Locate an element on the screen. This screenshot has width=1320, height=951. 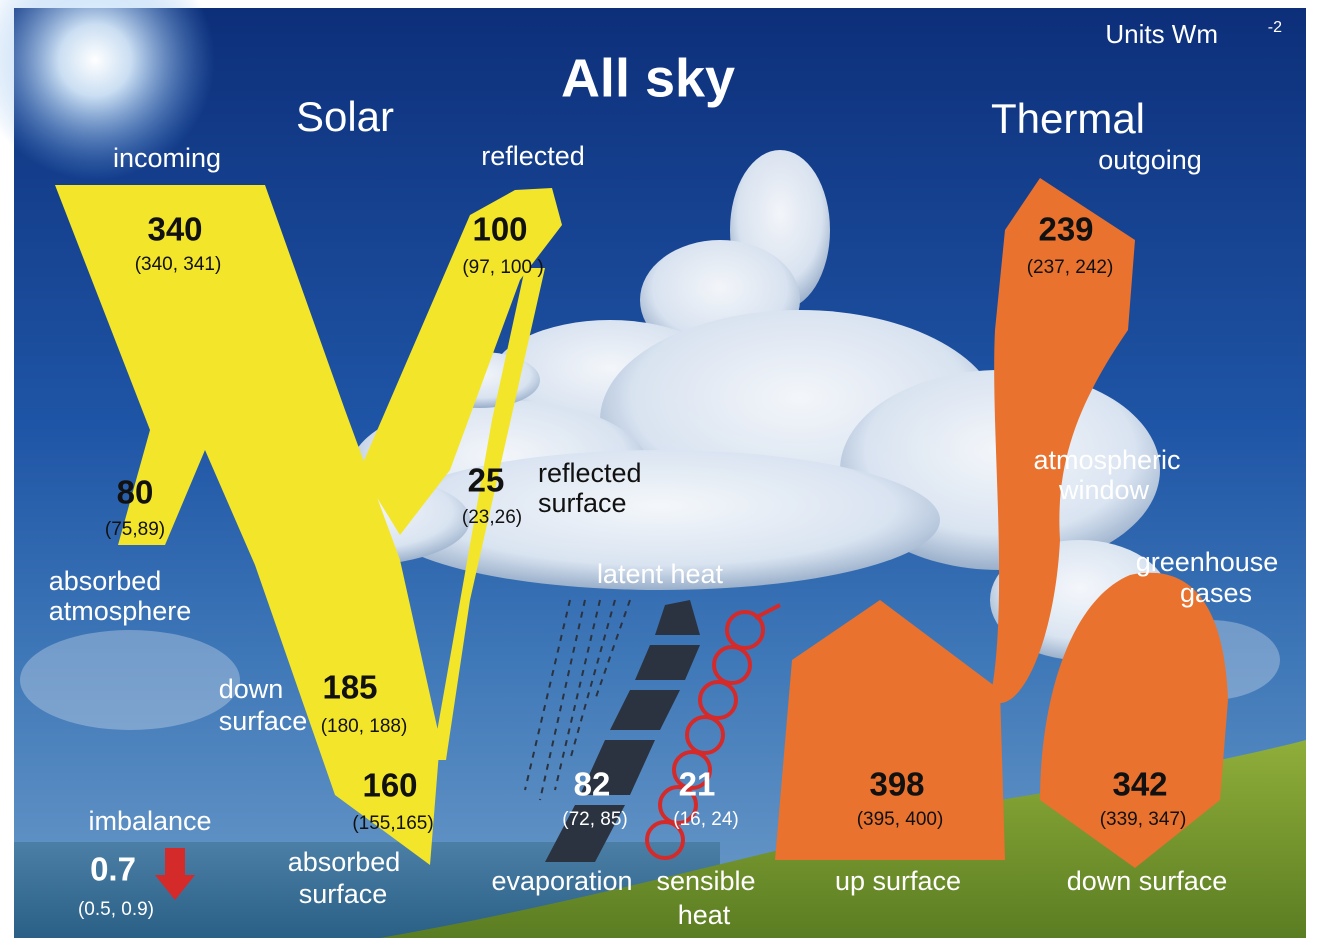
label: atmospheric is located at coordinates (1106, 460).